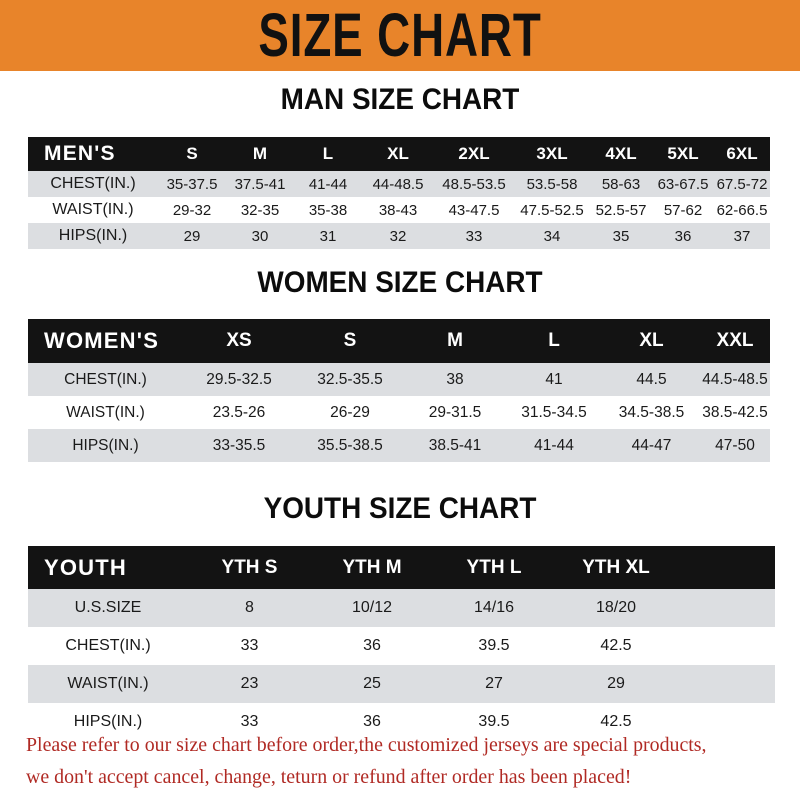  What do you see at coordinates (239, 412) in the screenshot?
I see `table-cell: 23.5-26` at bounding box center [239, 412].